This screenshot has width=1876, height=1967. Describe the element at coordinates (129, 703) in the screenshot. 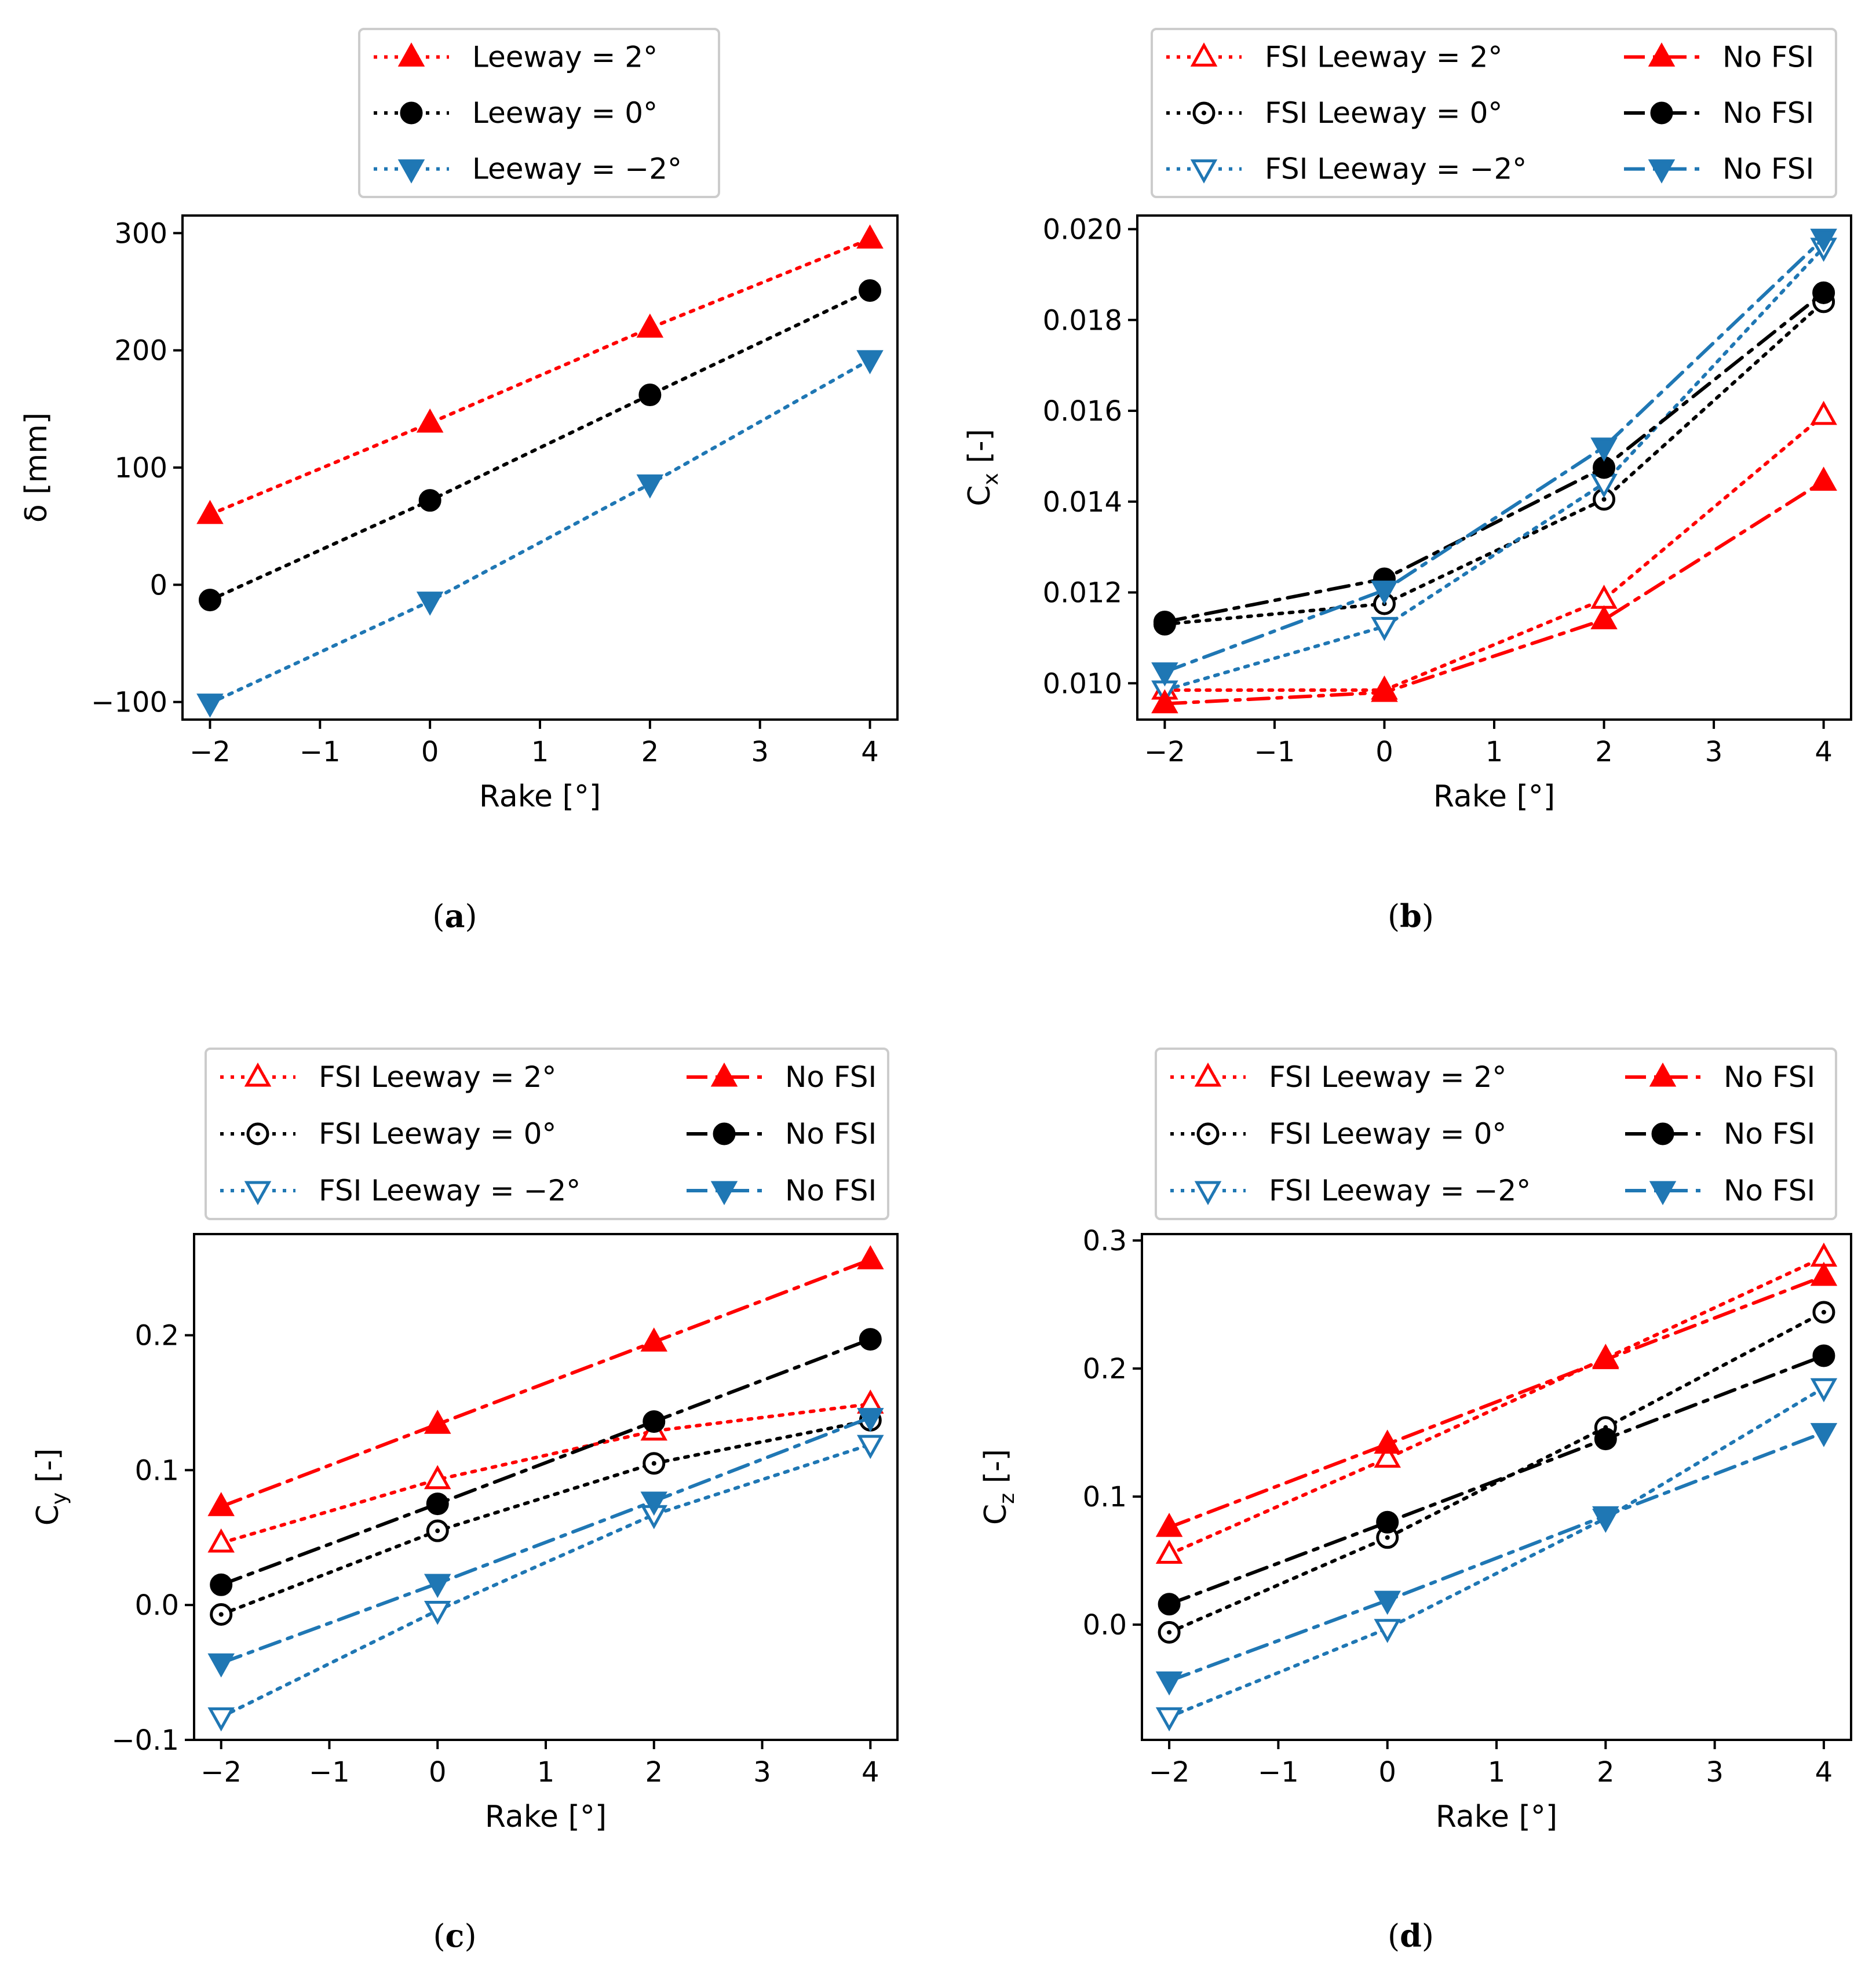

I see `y-tick-label: −100` at that location.